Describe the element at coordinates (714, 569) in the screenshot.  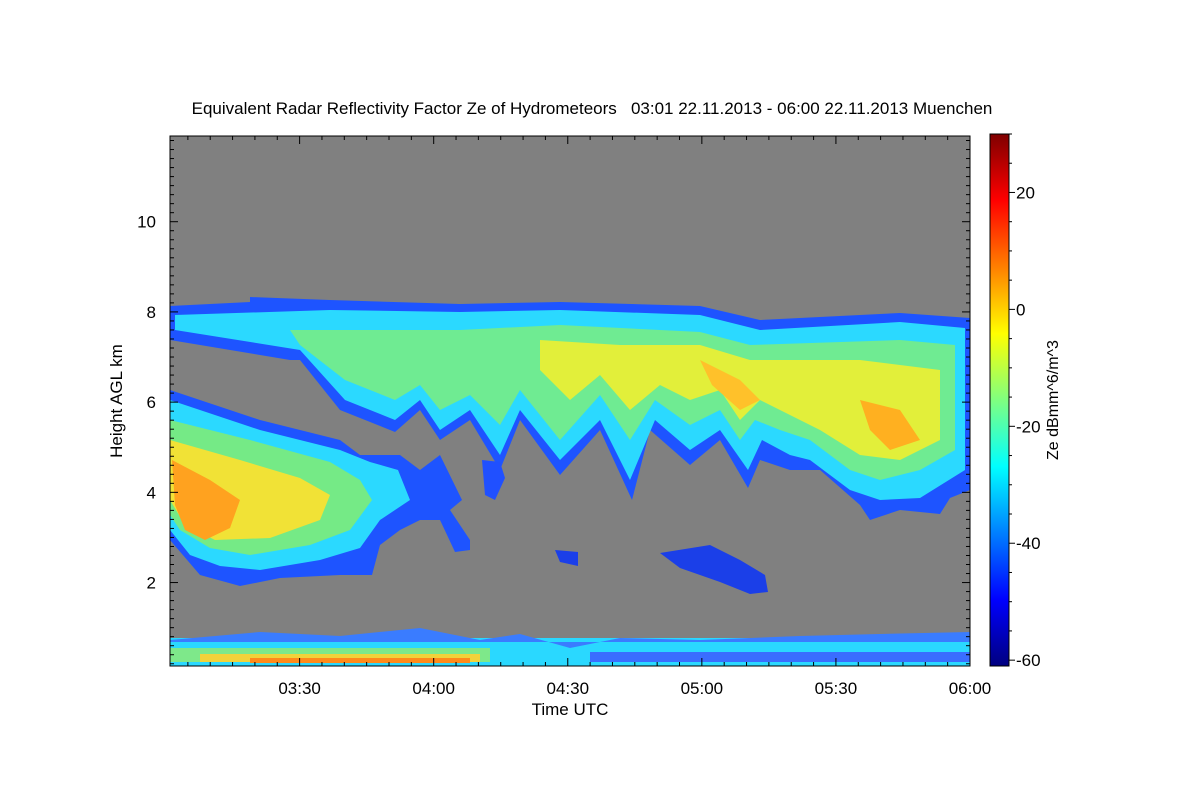
I see `small-echo-right` at that location.